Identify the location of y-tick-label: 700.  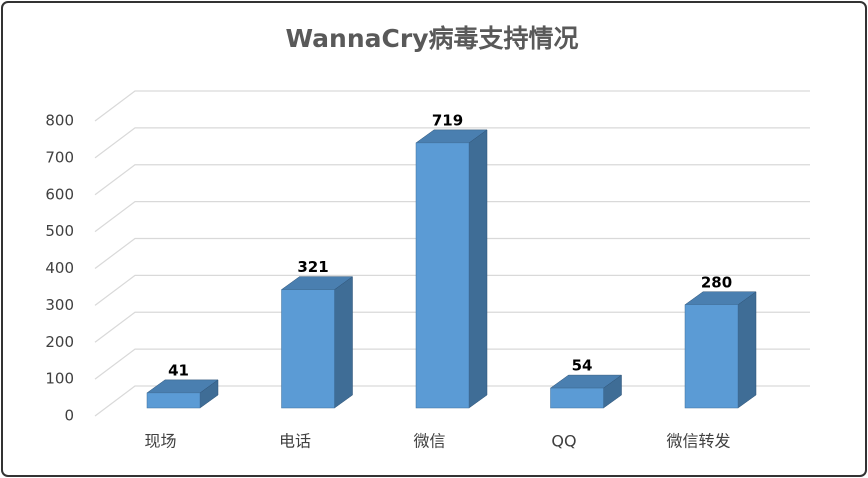
(59, 157).